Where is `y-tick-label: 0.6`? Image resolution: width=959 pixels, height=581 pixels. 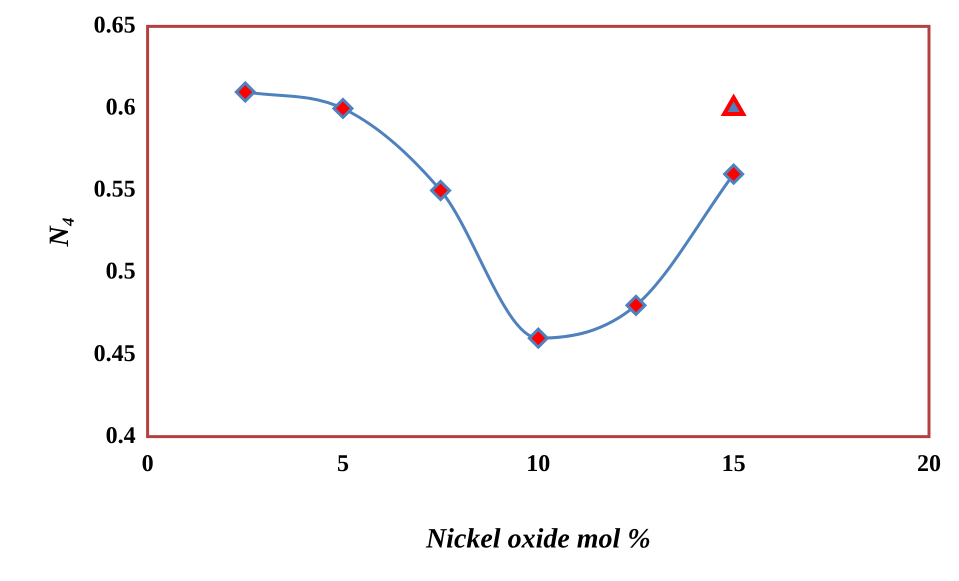 y-tick-label: 0.6 is located at coordinates (121, 107).